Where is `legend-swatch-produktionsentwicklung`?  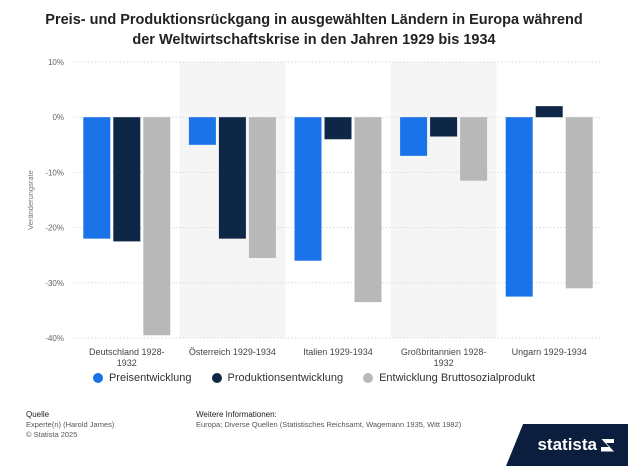 legend-swatch-produktionsentwicklung is located at coordinates (216, 378).